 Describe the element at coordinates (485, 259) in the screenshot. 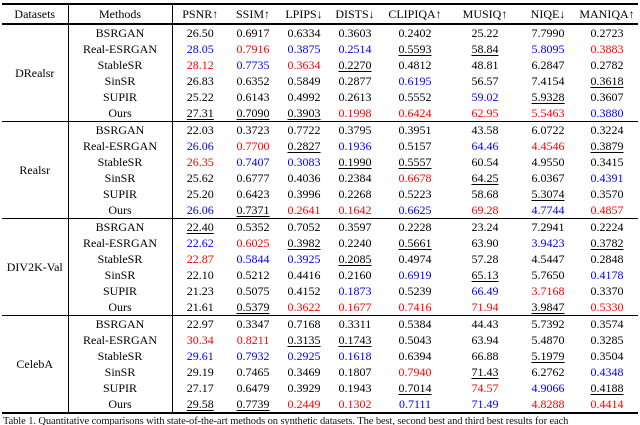

I see `metric-value-text: 57.28` at that location.